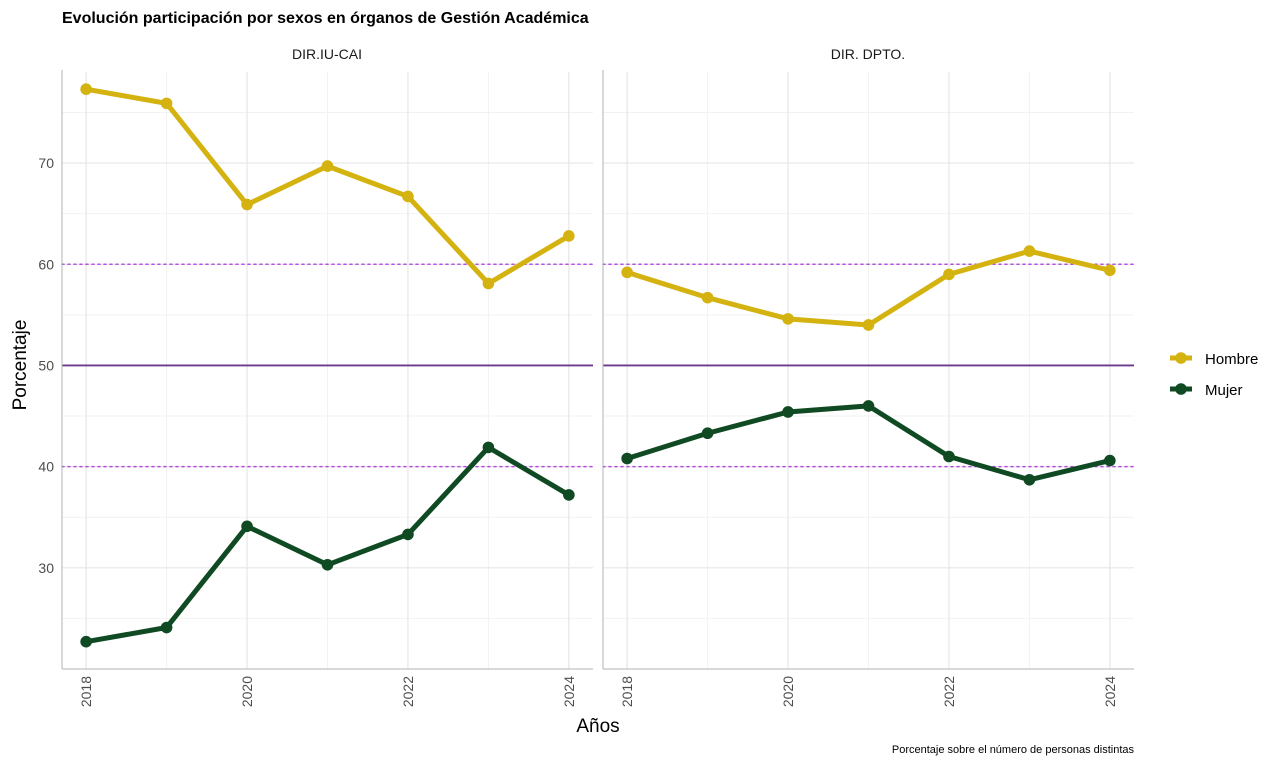 This screenshot has height=758, width=1273. Describe the element at coordinates (46, 467) in the screenshot. I see `y-tick-label-40: 40` at that location.